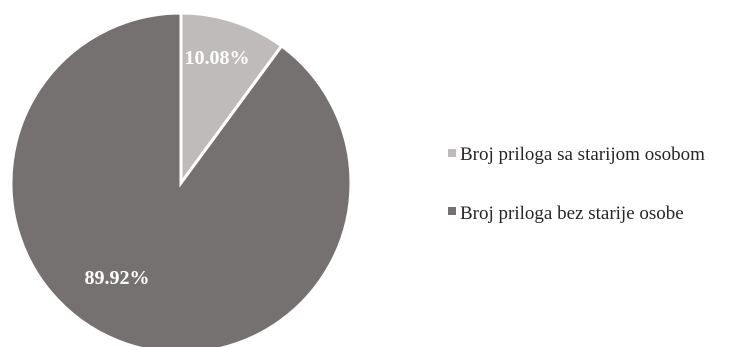 The height and width of the screenshot is (347, 756). What do you see at coordinates (572, 213) in the screenshot?
I see `legend-label: Broj priloga bez starije osobe` at bounding box center [572, 213].